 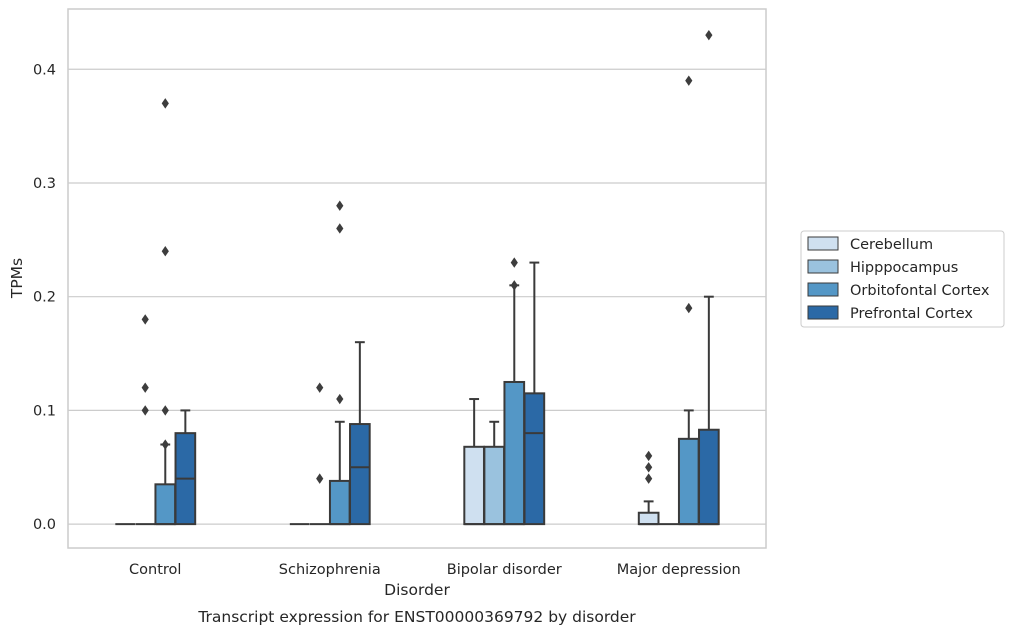 I want to click on y-tick-label: 0.4, so click(x=44, y=70).